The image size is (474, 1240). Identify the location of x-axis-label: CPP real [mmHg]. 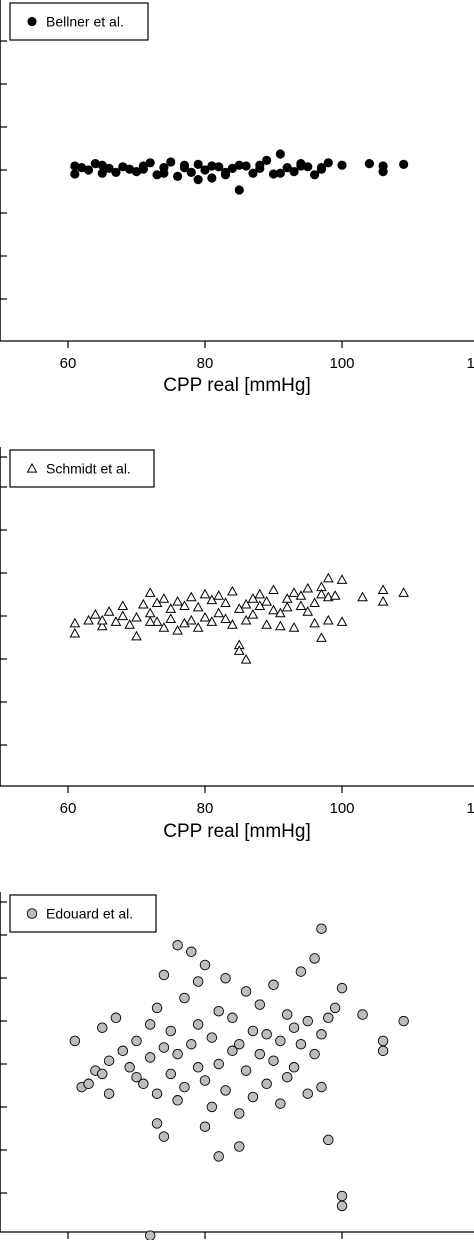
(236, 385).